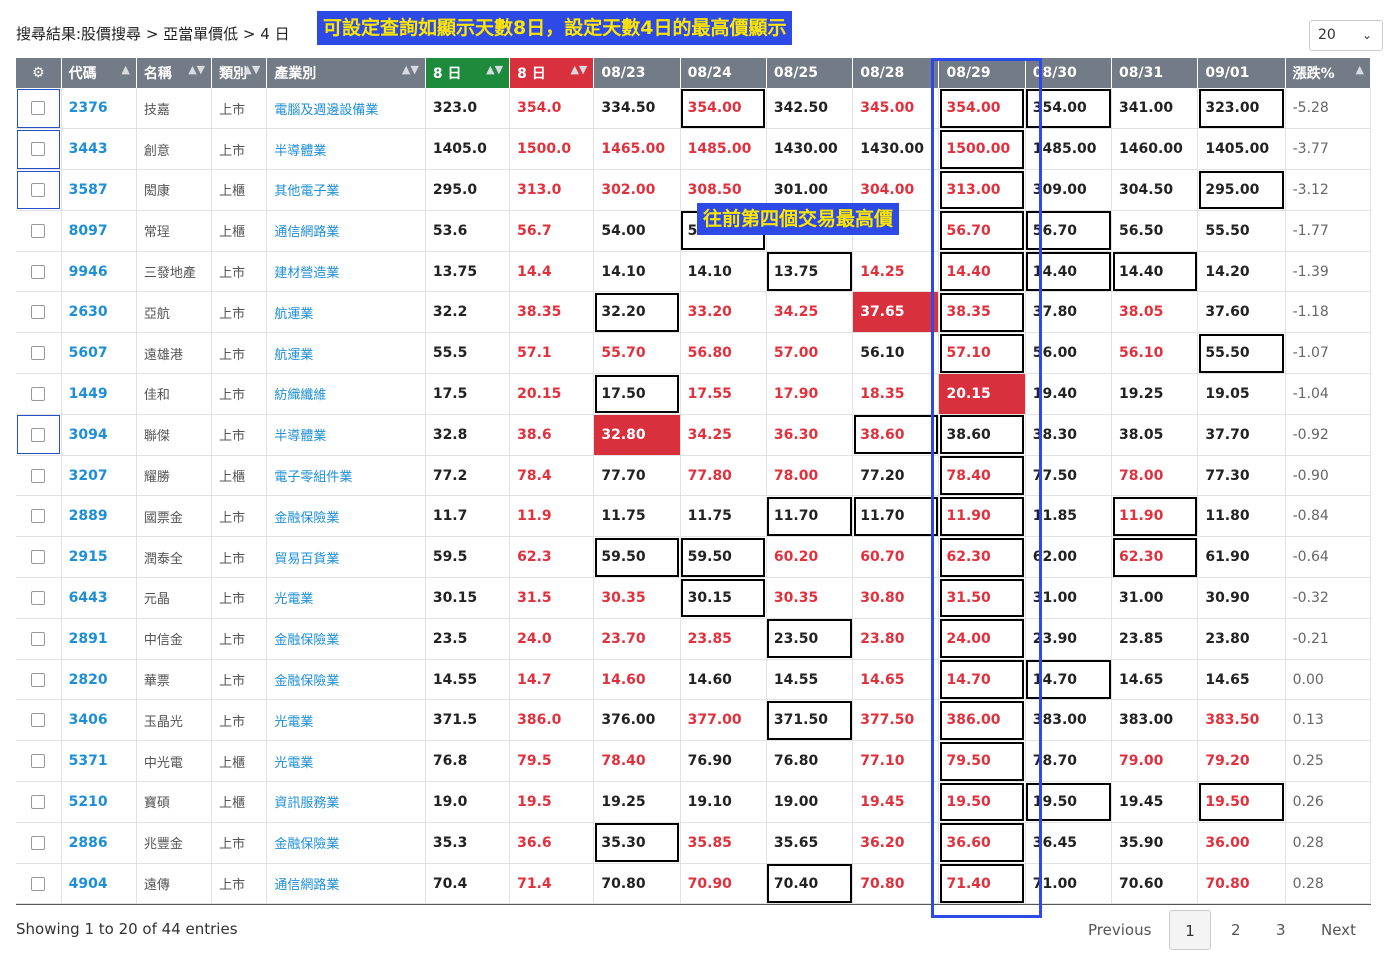 The width and height of the screenshot is (1388, 968). I want to click on stock-code-link: 8097, so click(88, 230).